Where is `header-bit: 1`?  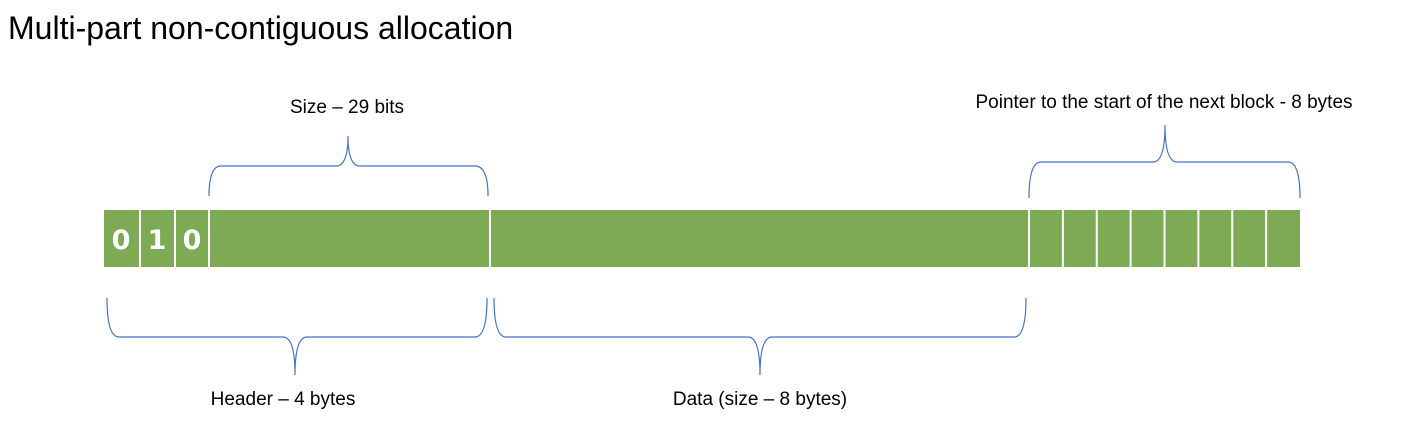 header-bit: 1 is located at coordinates (157, 240).